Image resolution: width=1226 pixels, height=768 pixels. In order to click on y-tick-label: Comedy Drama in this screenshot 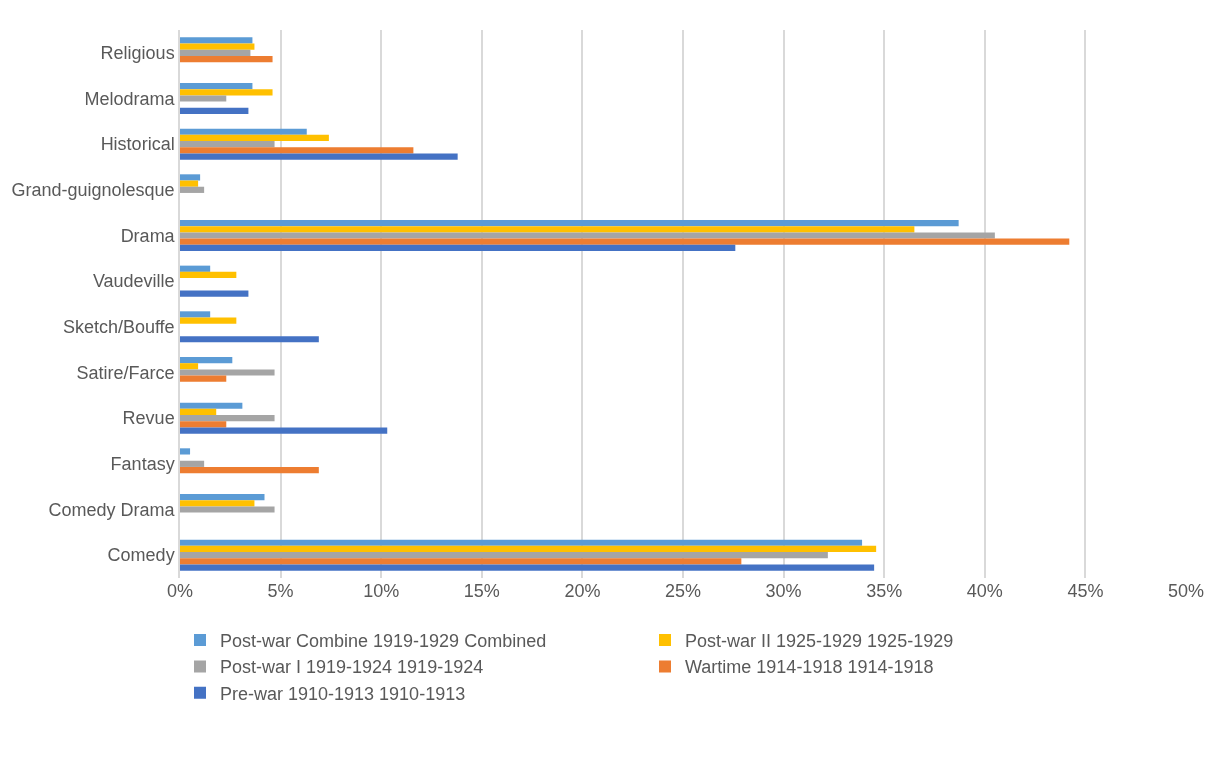, I will do `click(112, 509)`.